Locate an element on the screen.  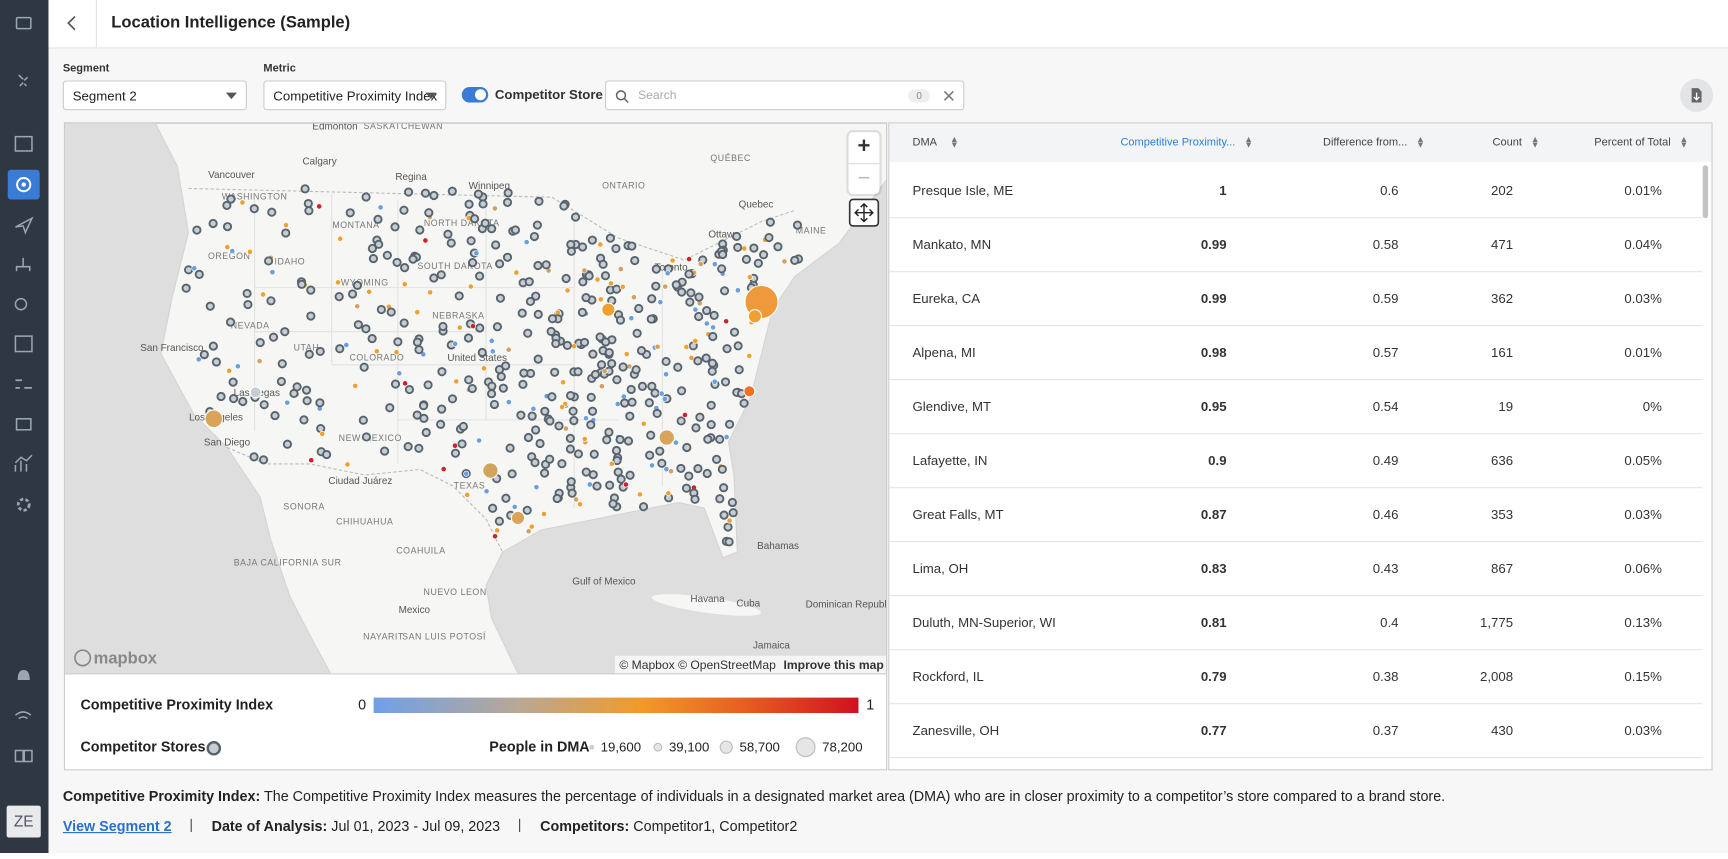
download-button is located at coordinates (1697, 95).